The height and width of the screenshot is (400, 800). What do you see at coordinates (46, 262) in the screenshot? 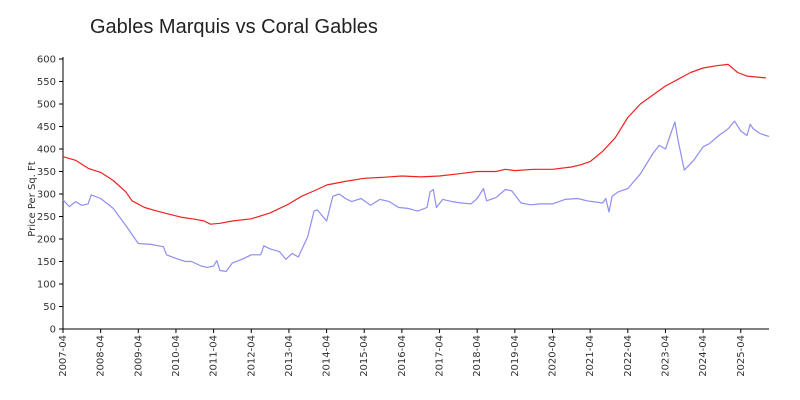
I see `y-tick-label: 150` at bounding box center [46, 262].